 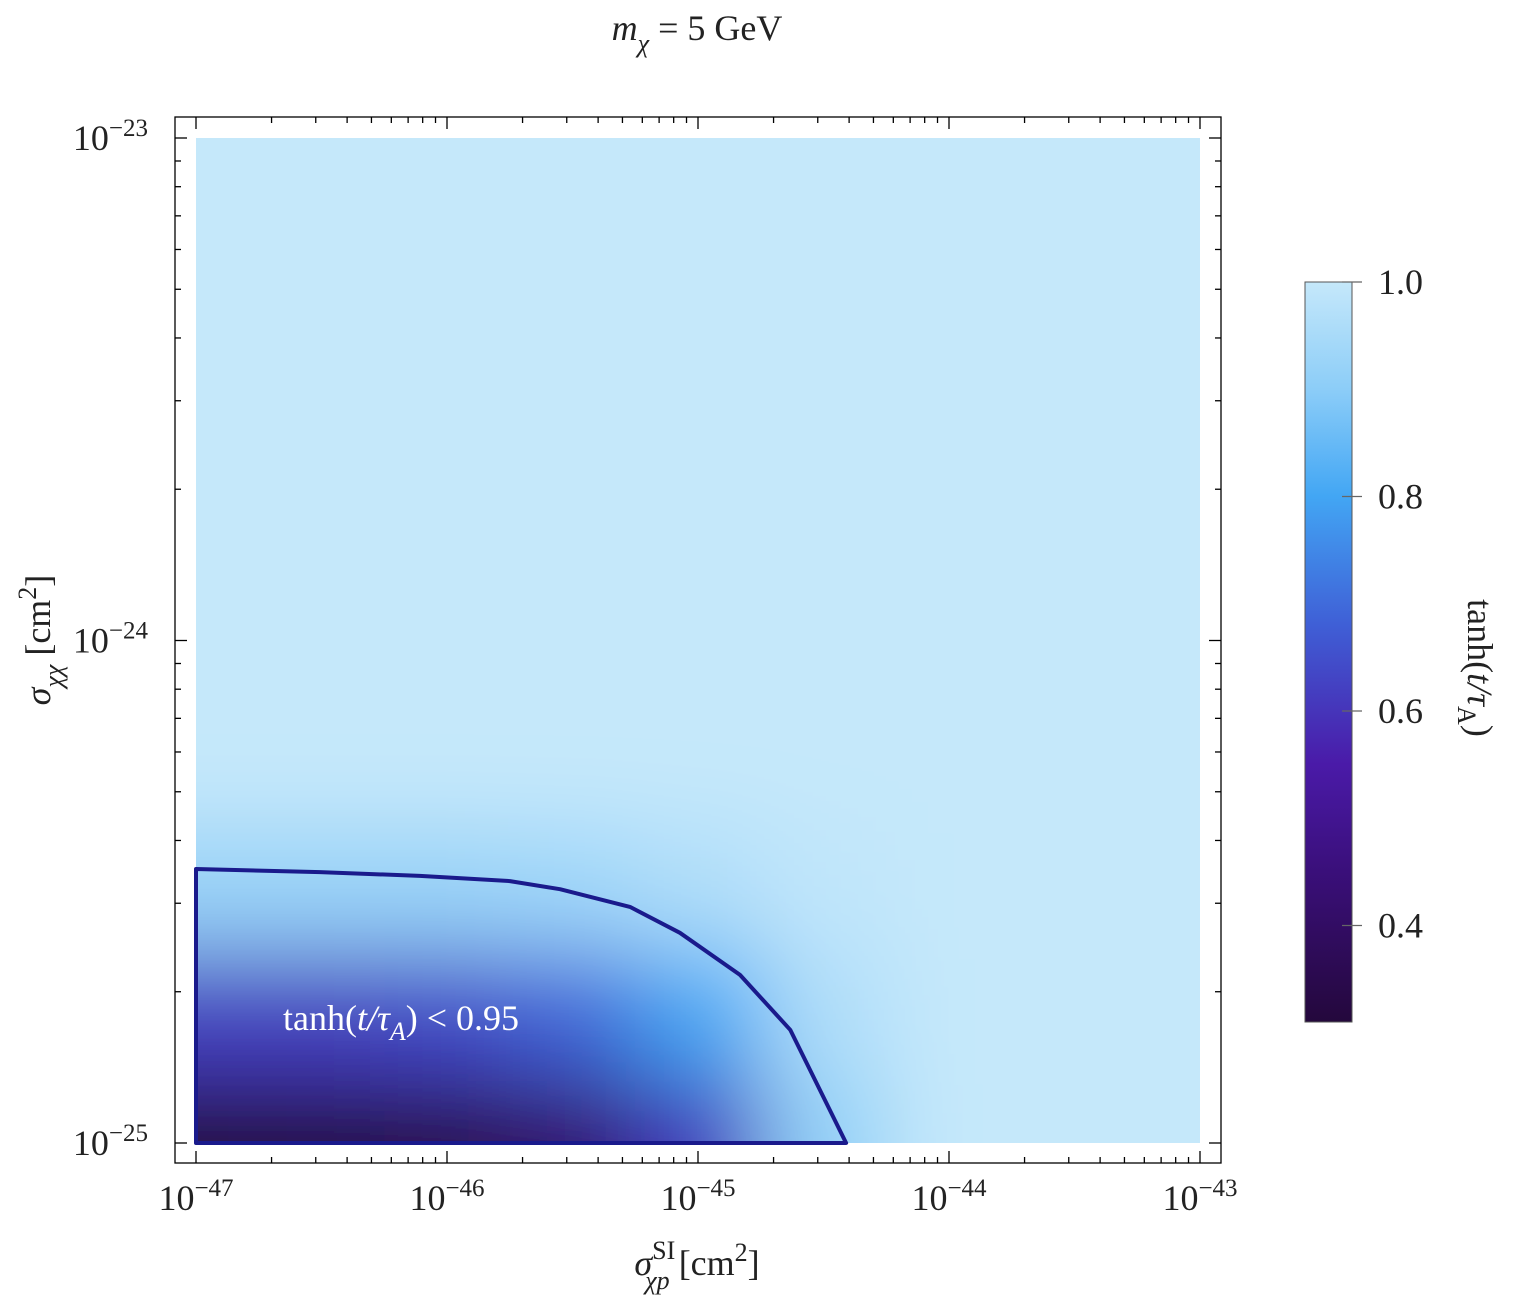 What do you see at coordinates (38, 581) in the screenshot?
I see `y-axis-label-part: ]` at bounding box center [38, 581].